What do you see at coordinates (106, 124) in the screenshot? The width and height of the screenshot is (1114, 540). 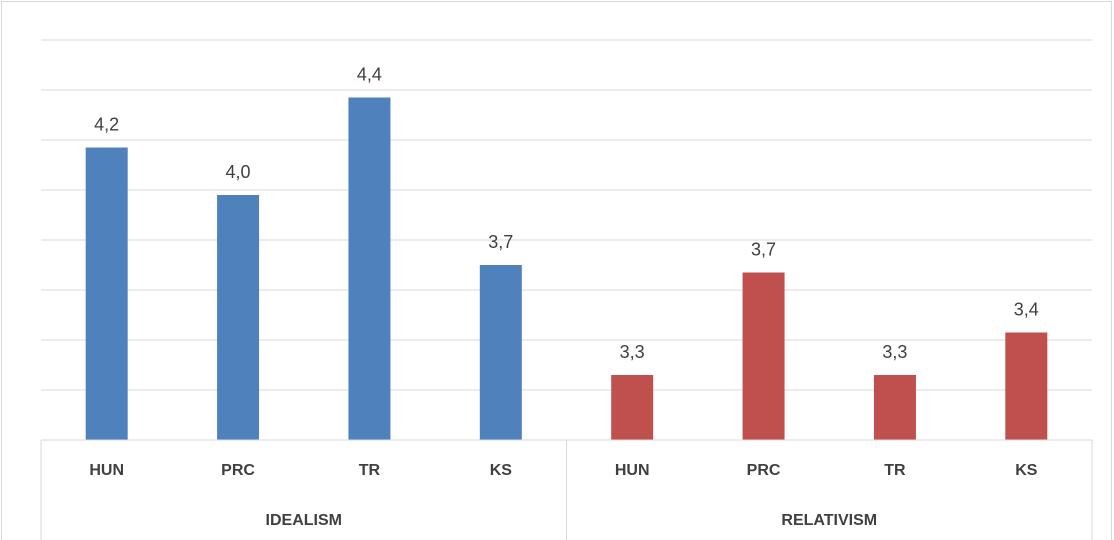 I see `data-label: 4,2` at bounding box center [106, 124].